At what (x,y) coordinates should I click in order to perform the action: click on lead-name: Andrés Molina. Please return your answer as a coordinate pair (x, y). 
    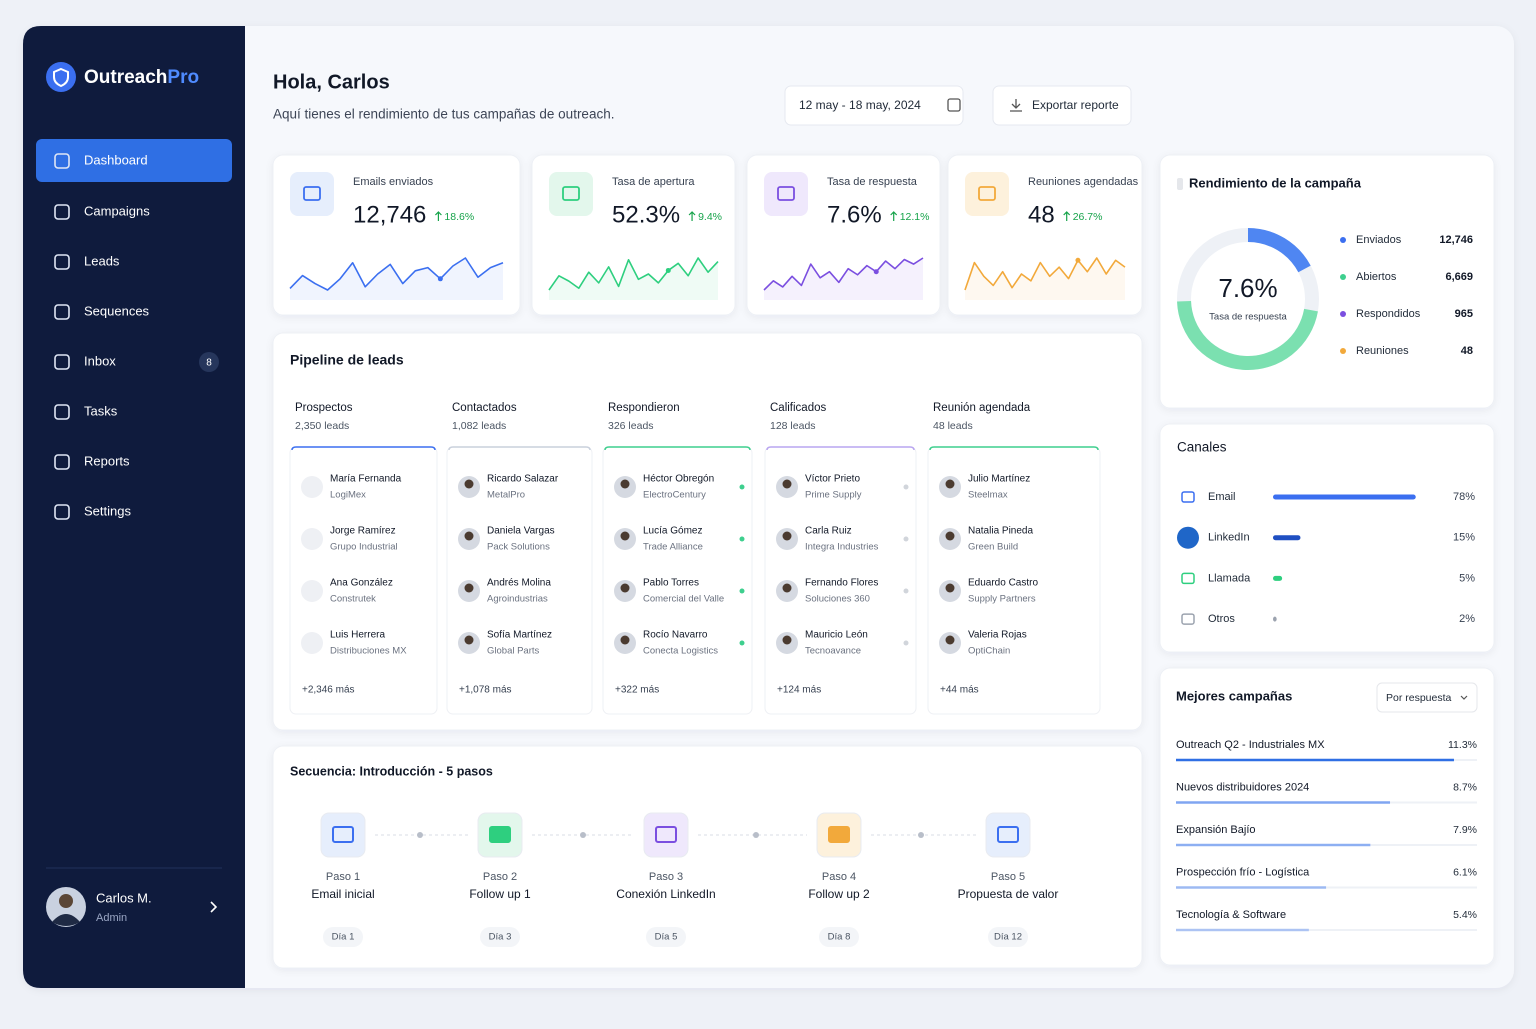
    Looking at the image, I should click on (519, 583).